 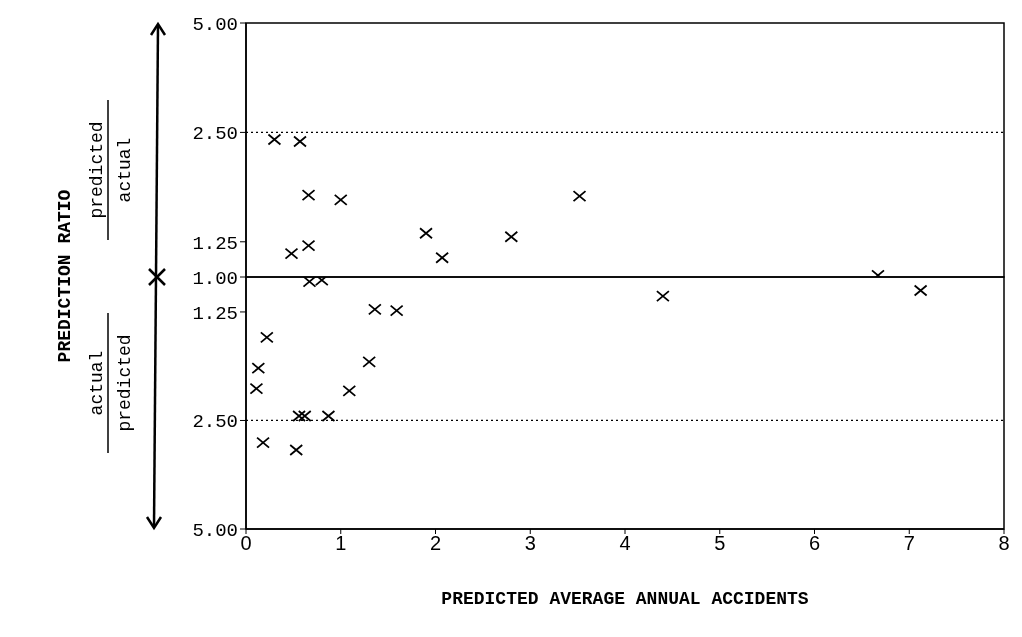 What do you see at coordinates (625, 543) in the screenshot?
I see `x-tick-label: 4` at bounding box center [625, 543].